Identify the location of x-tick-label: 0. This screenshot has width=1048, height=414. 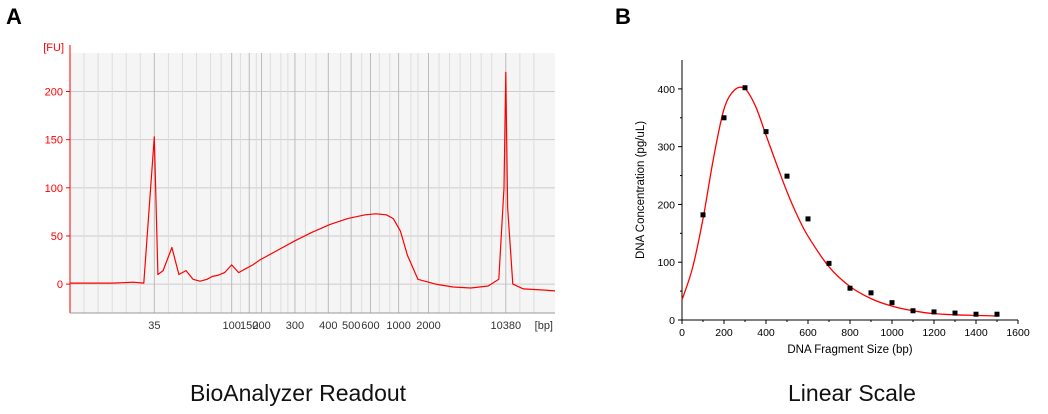
(682, 333).